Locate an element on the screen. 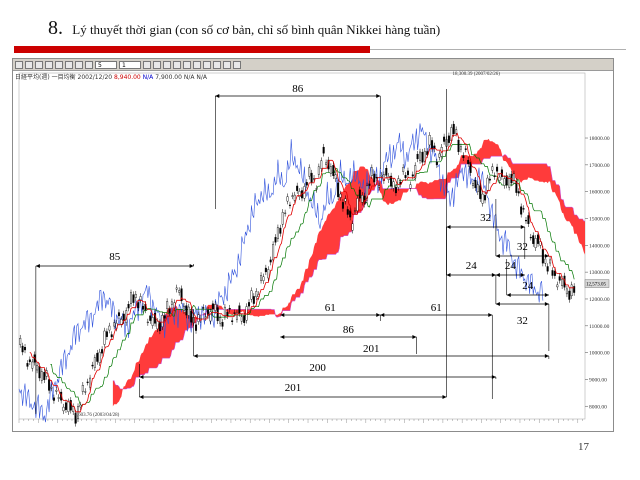 This screenshot has width=640, height=480. last-price-box is located at coordinates (597, 283).